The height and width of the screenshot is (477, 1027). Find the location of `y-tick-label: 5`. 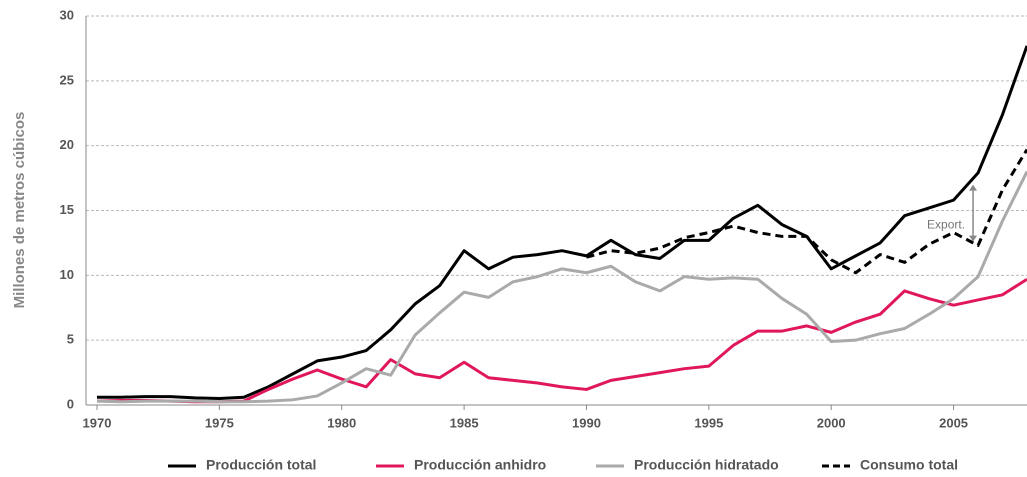

y-tick-label: 5 is located at coordinates (70, 339).